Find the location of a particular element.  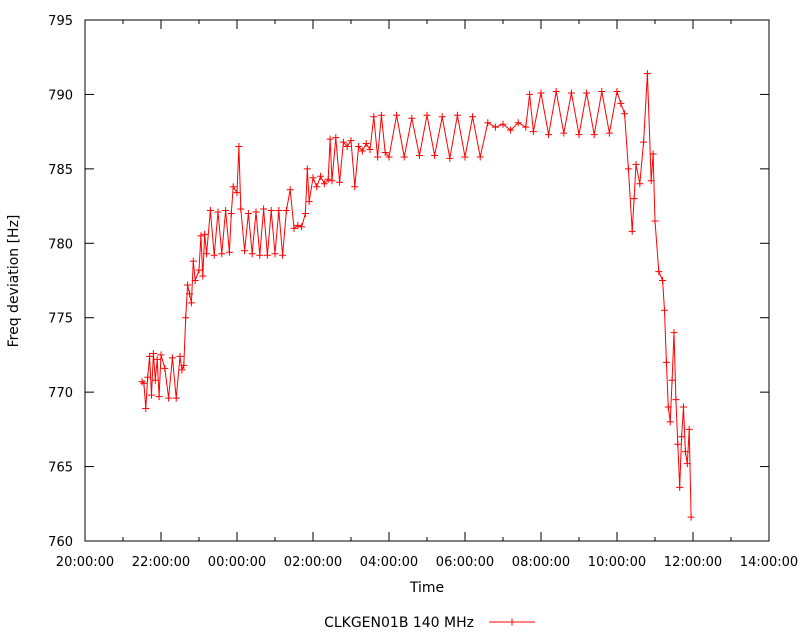

legend-swatch is located at coordinates (512, 622).